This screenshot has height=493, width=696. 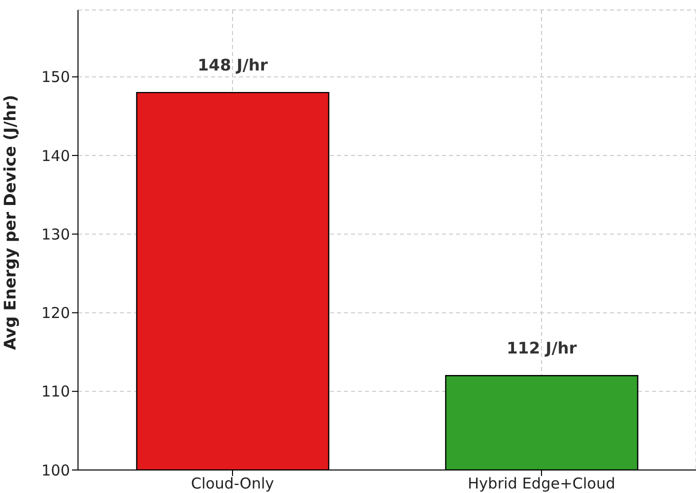 I want to click on y-tick-label: 100, so click(x=55, y=470).